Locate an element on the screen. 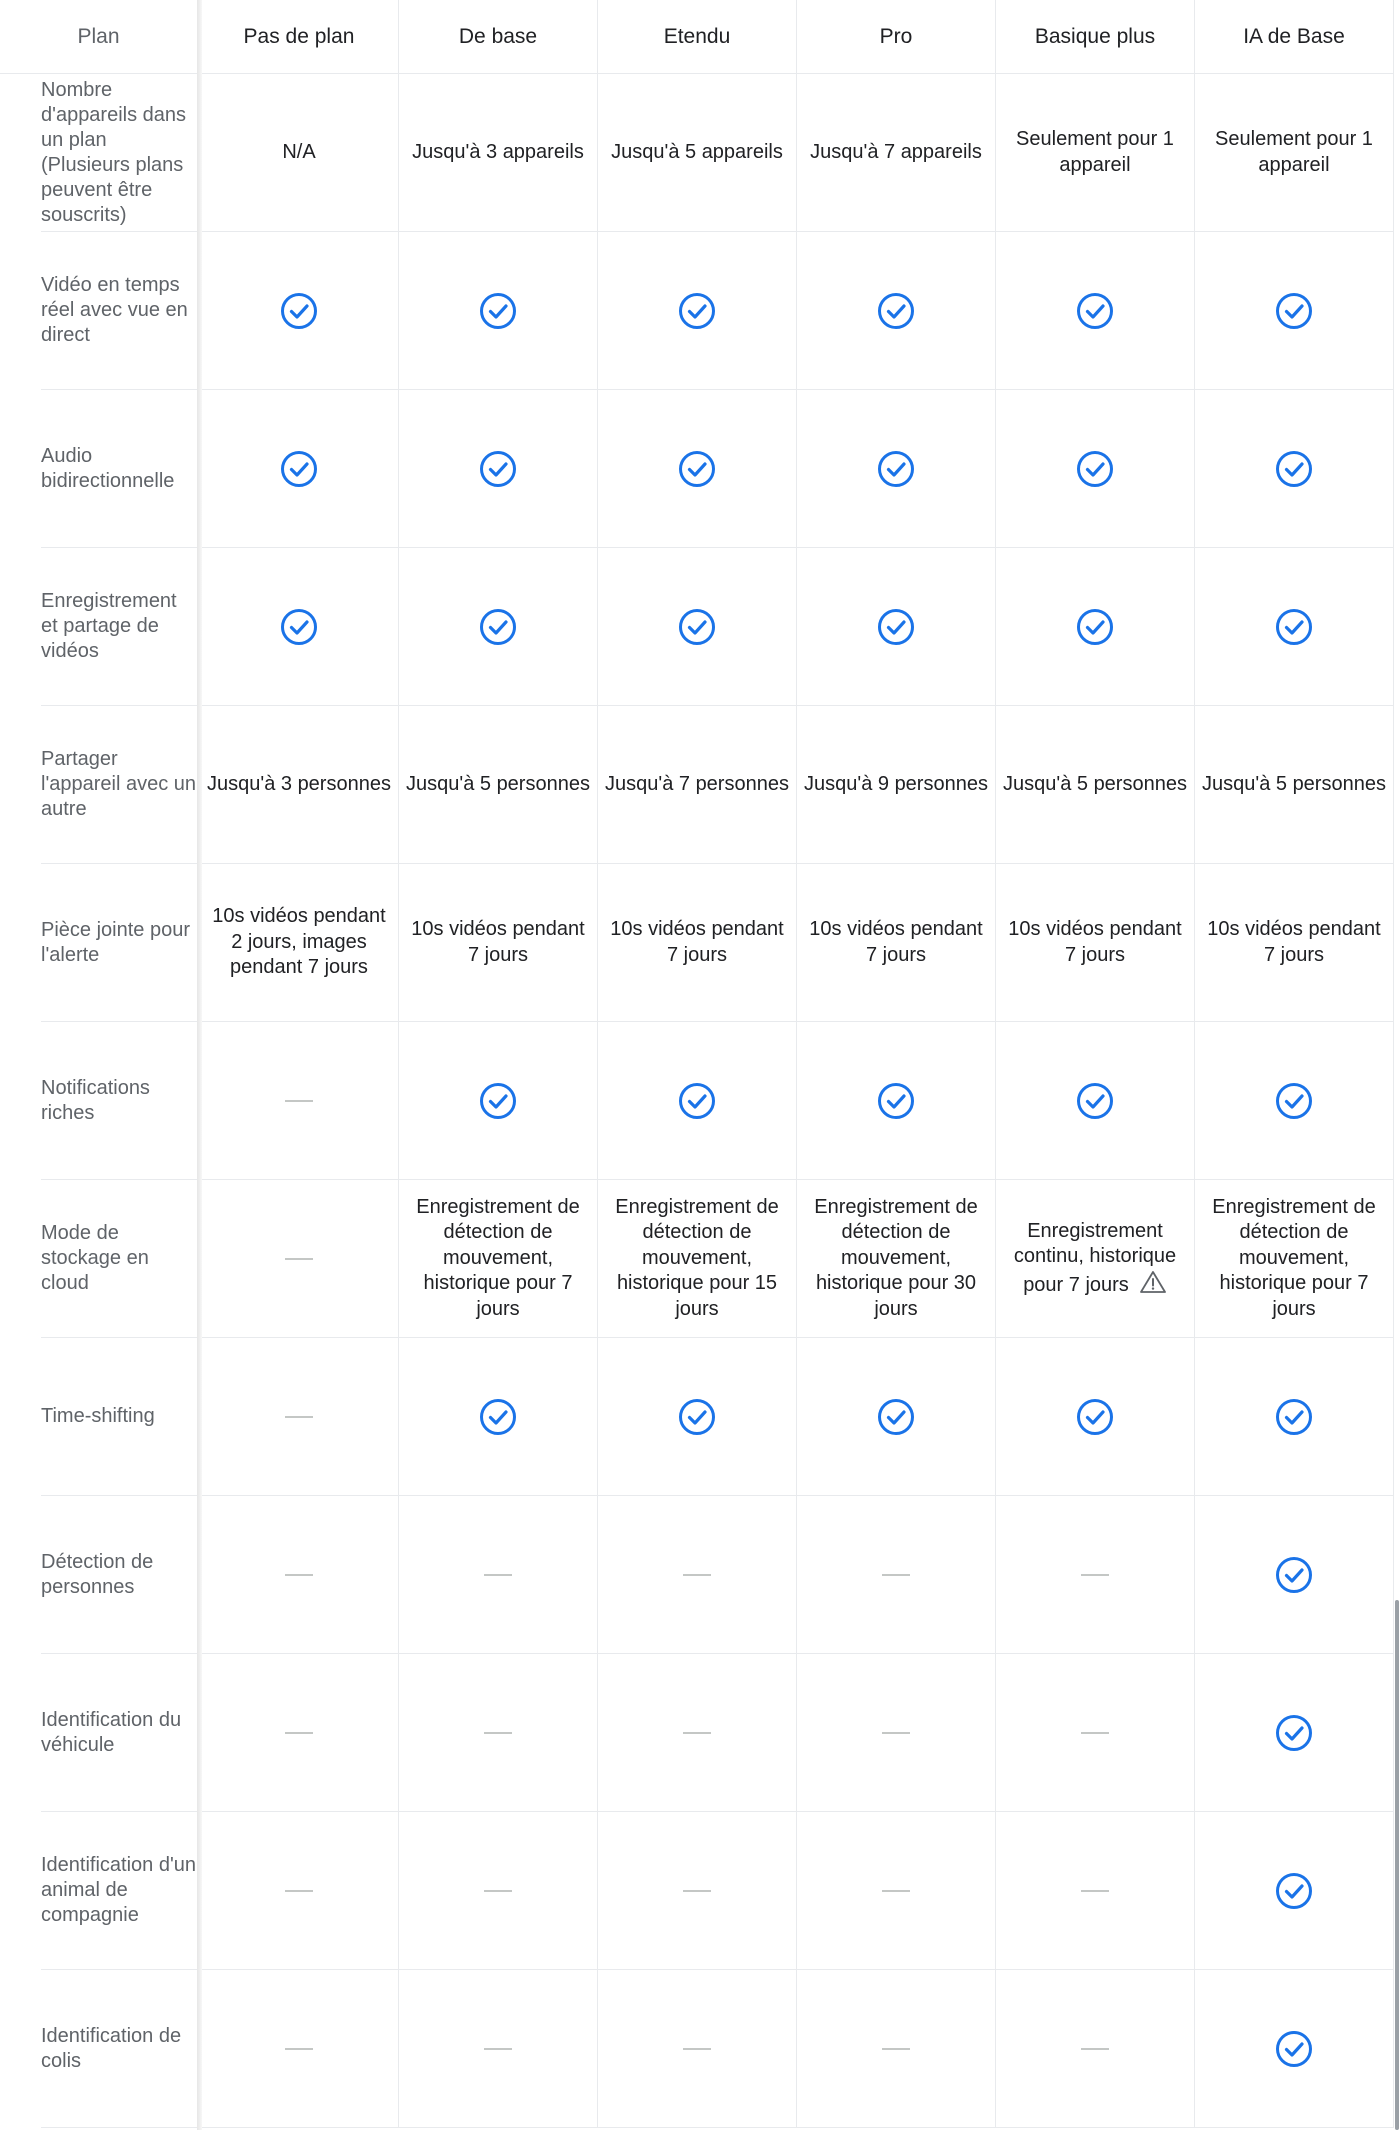  cell-value: Jusqu'à 7 appareils is located at coordinates (896, 151).